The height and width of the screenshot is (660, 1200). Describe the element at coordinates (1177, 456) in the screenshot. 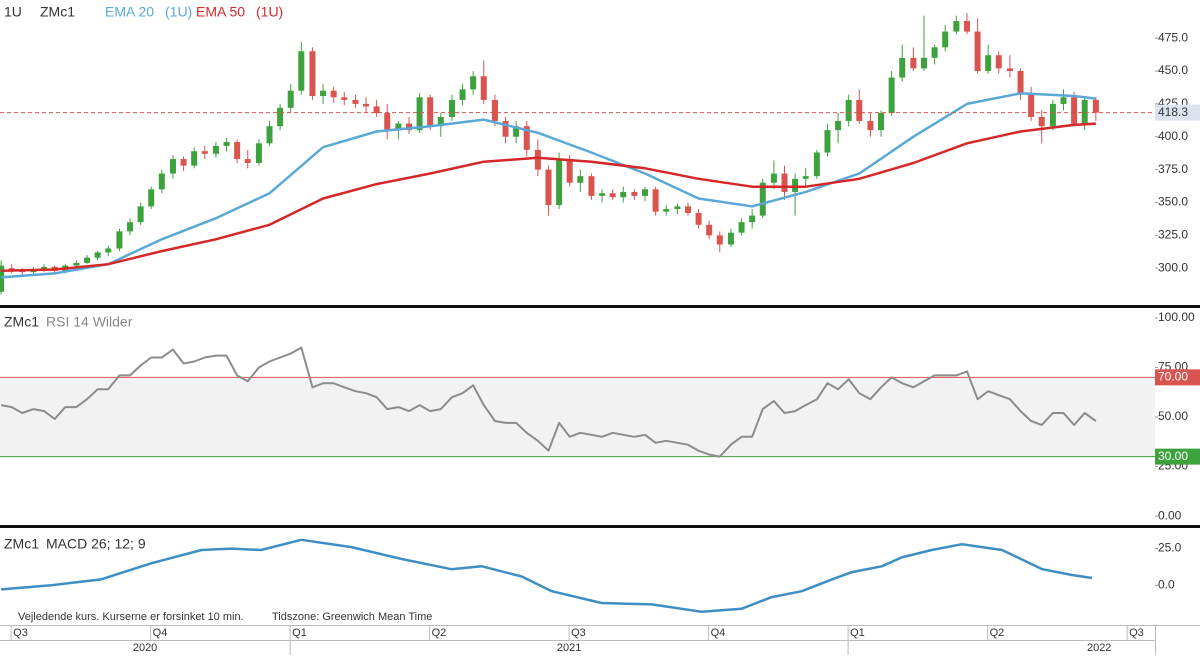

I see `level-badge` at that location.